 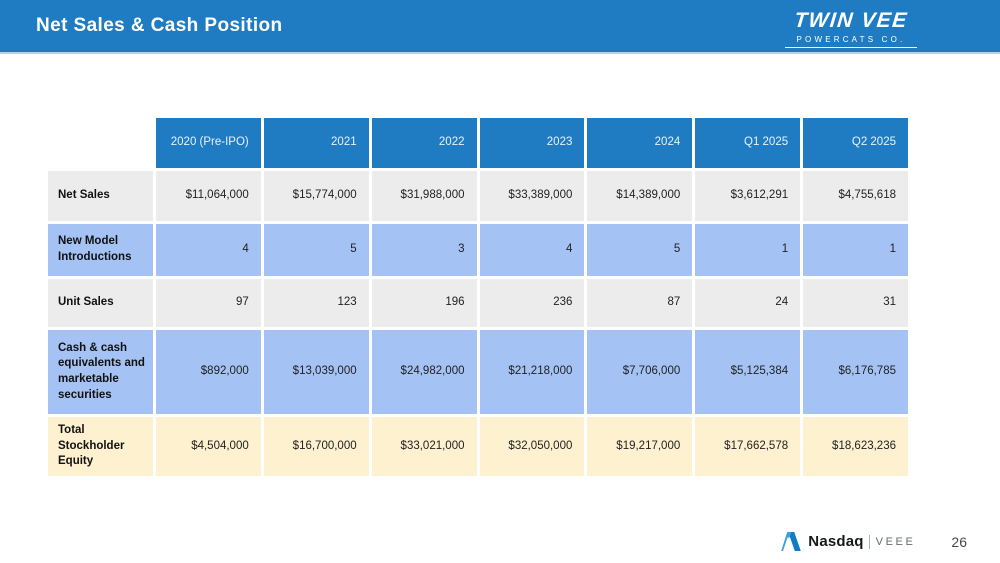 I want to click on table-cell: $3,612,291, so click(x=748, y=196).